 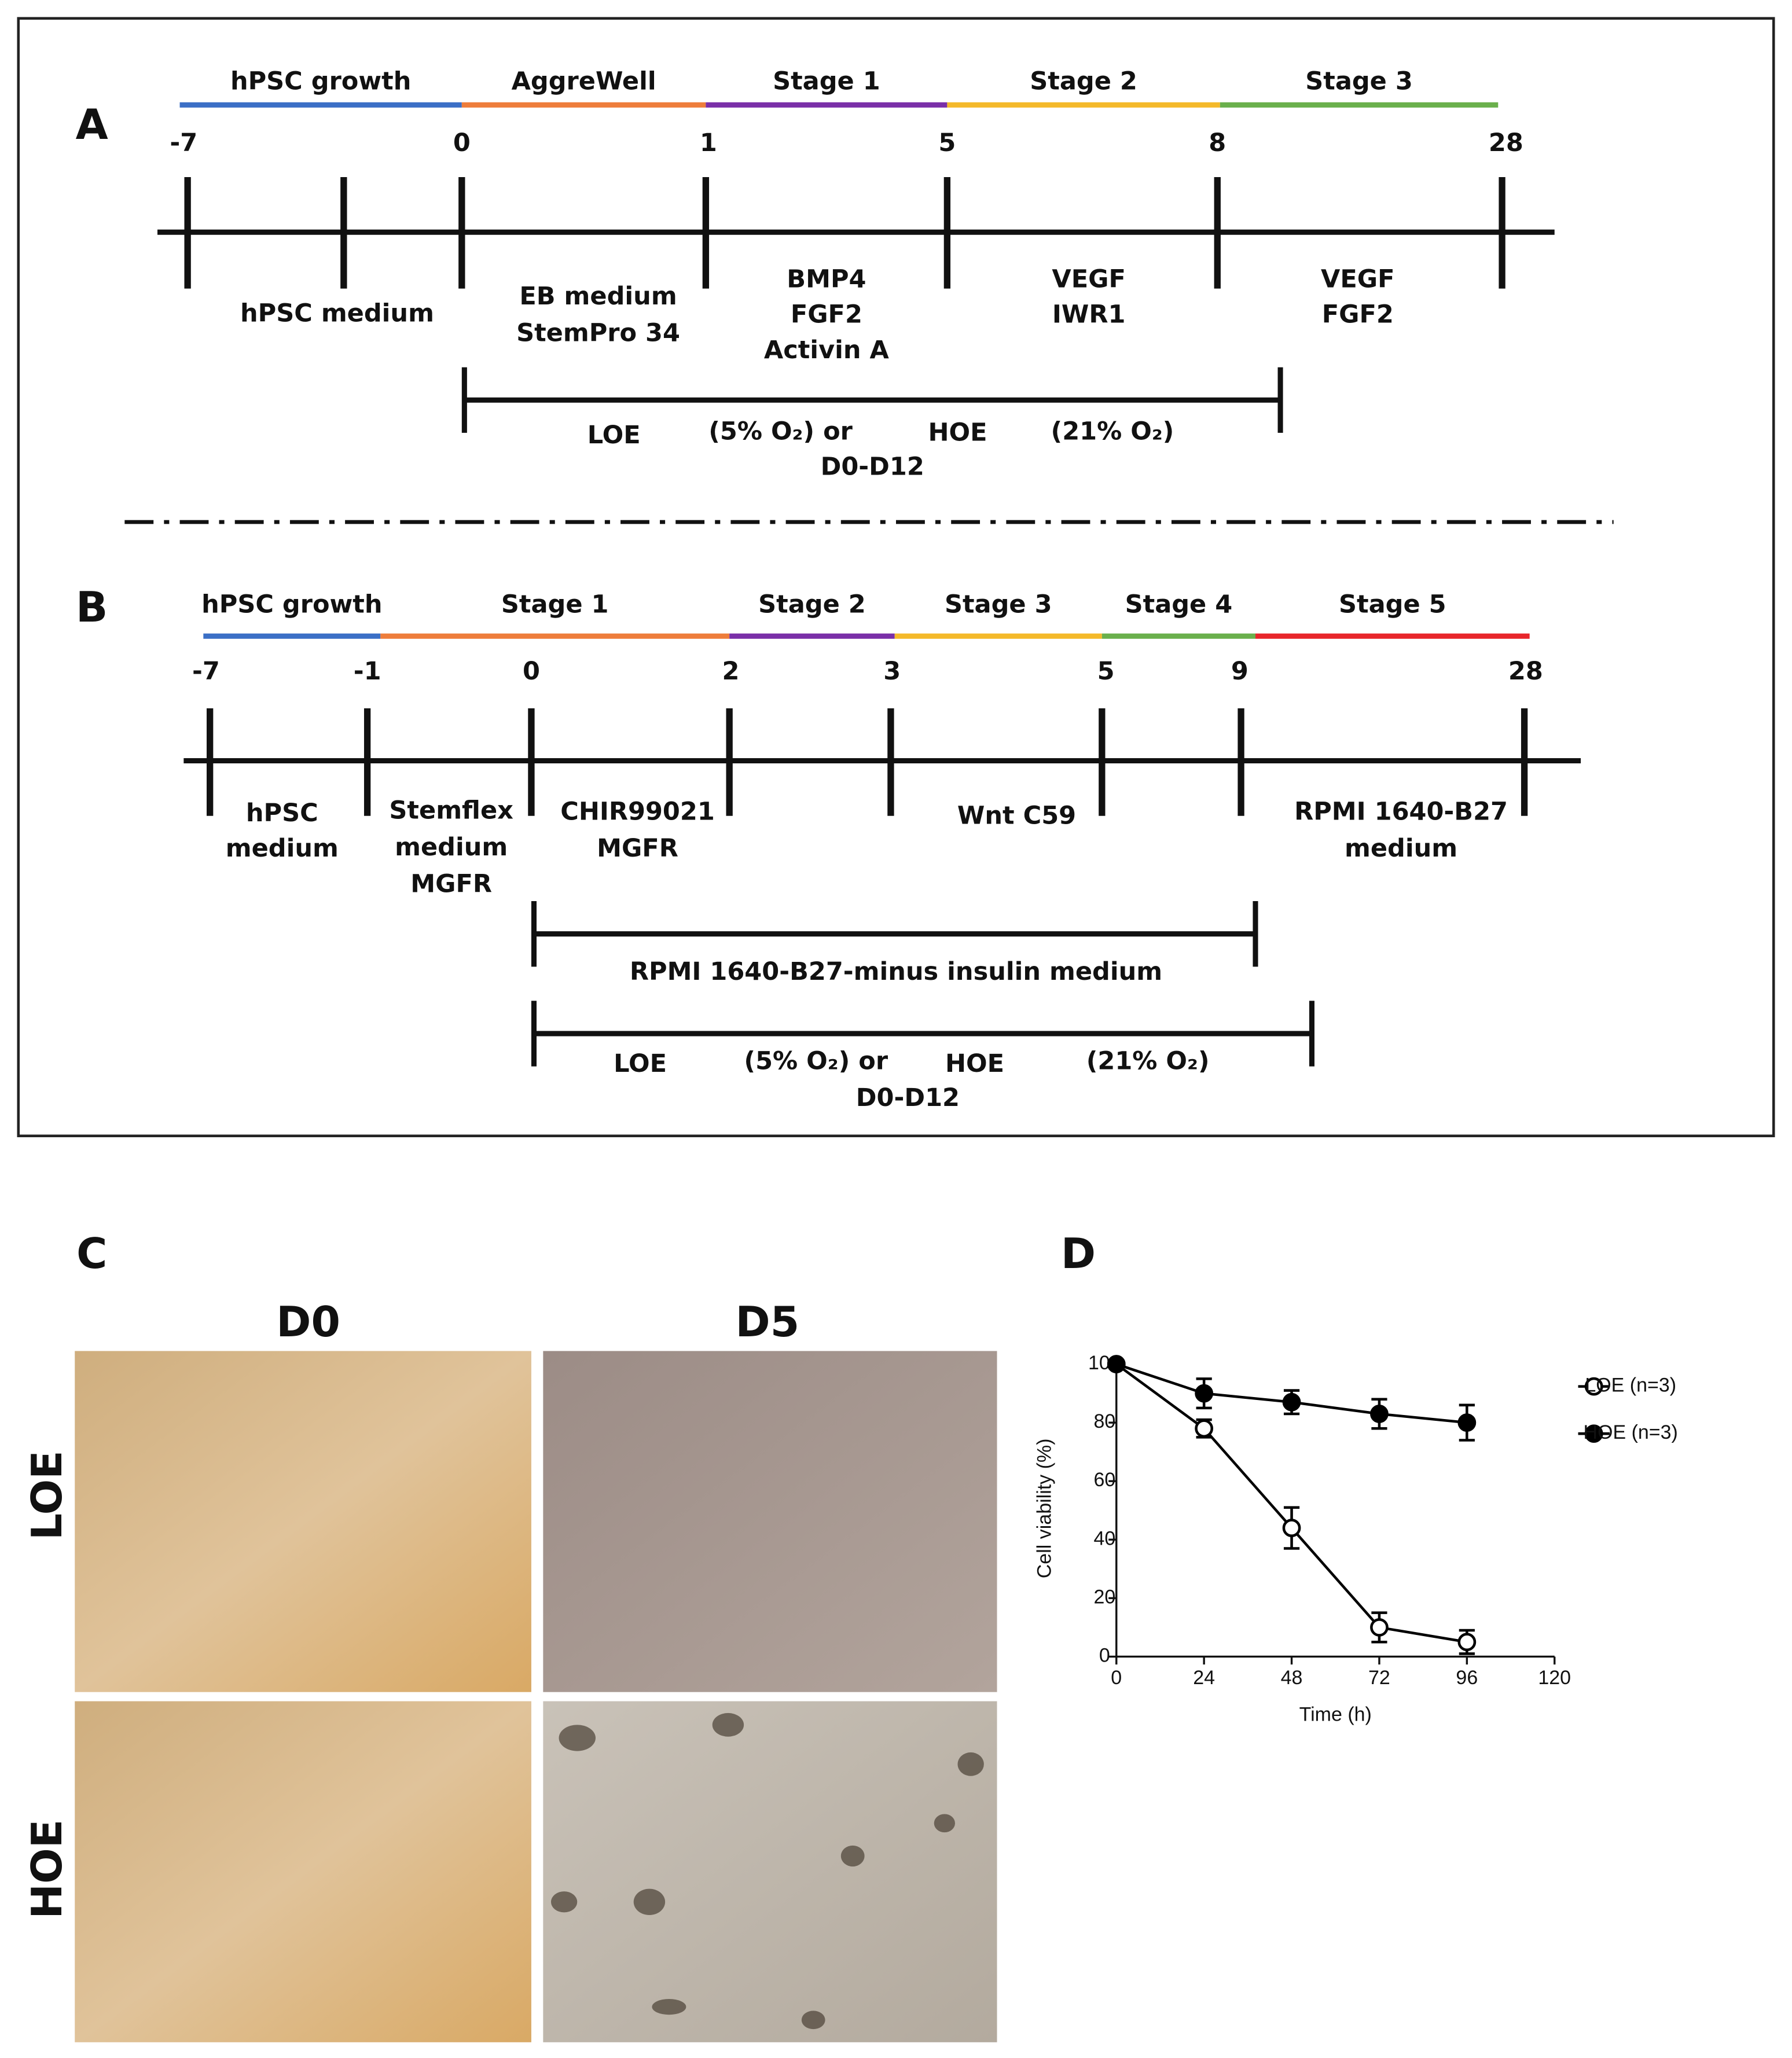 What do you see at coordinates (367, 671) in the screenshot?
I see `day-label: -1` at bounding box center [367, 671].